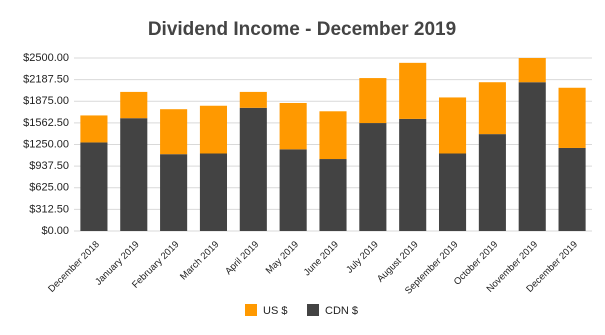 This screenshot has width=605, height=335. Describe the element at coordinates (282, 257) in the screenshot. I see `x-tick-label: May 2019` at that location.